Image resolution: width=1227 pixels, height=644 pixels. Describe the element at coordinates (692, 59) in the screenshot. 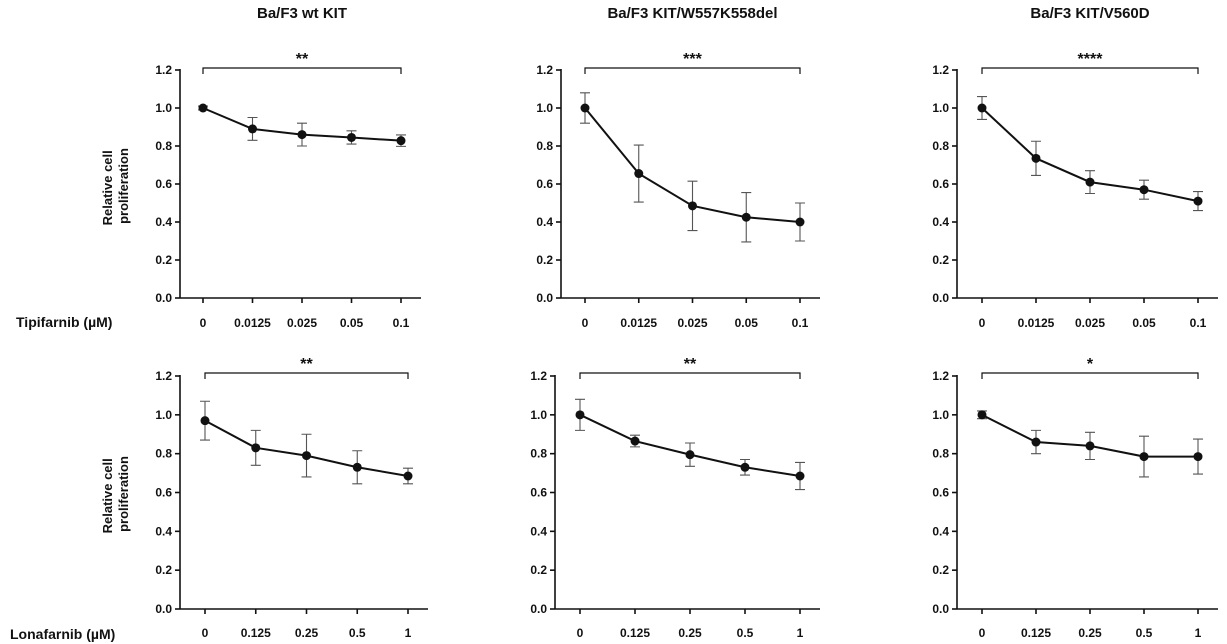

I see `significance-label: ***` at that location.